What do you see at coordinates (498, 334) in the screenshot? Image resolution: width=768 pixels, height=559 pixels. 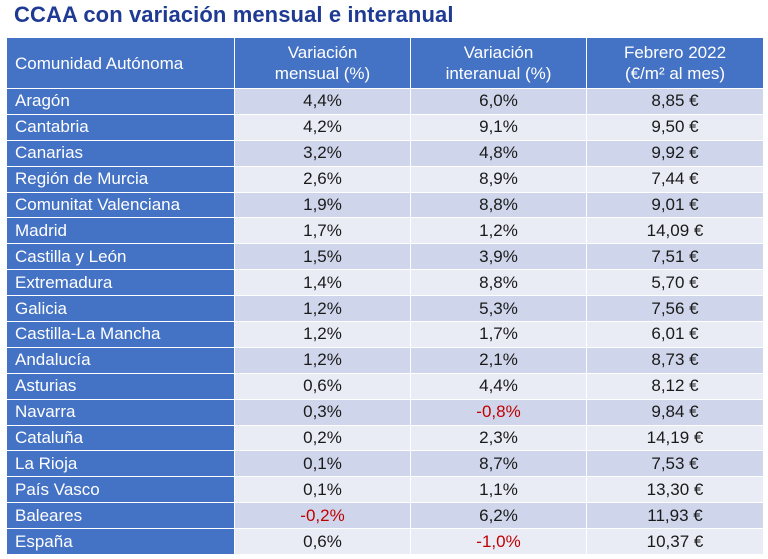 I see `annual-variation-cell: 1,7%` at bounding box center [498, 334].